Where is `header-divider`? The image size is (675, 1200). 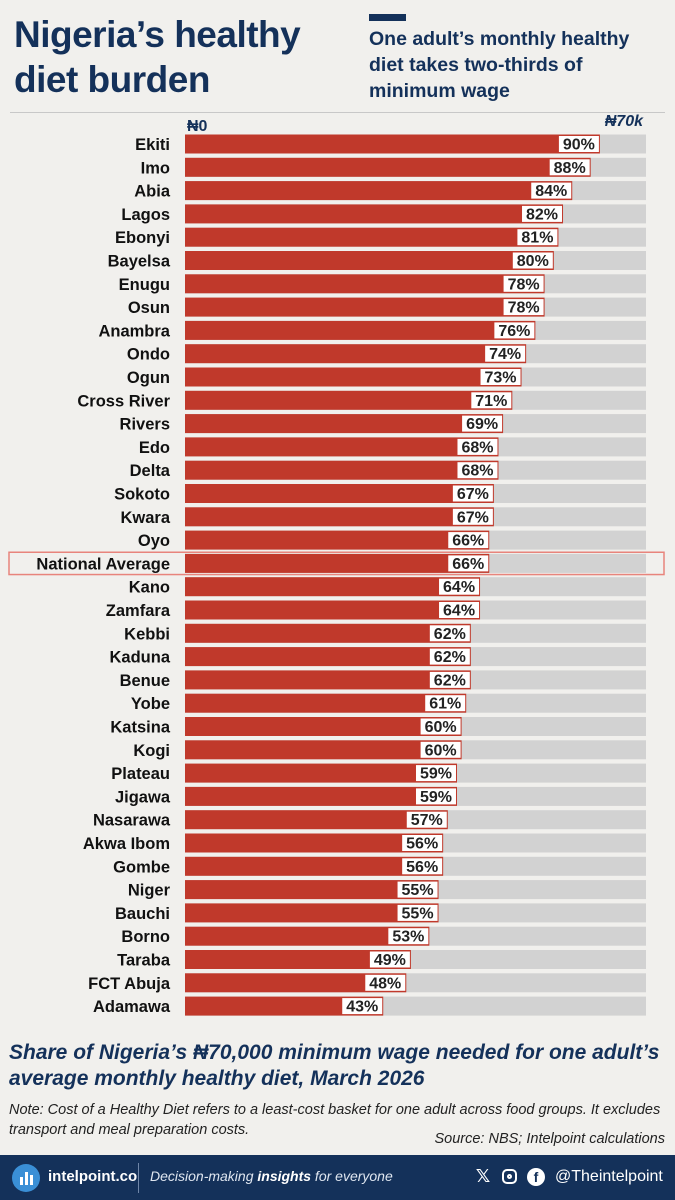 header-divider is located at coordinates (337, 112).